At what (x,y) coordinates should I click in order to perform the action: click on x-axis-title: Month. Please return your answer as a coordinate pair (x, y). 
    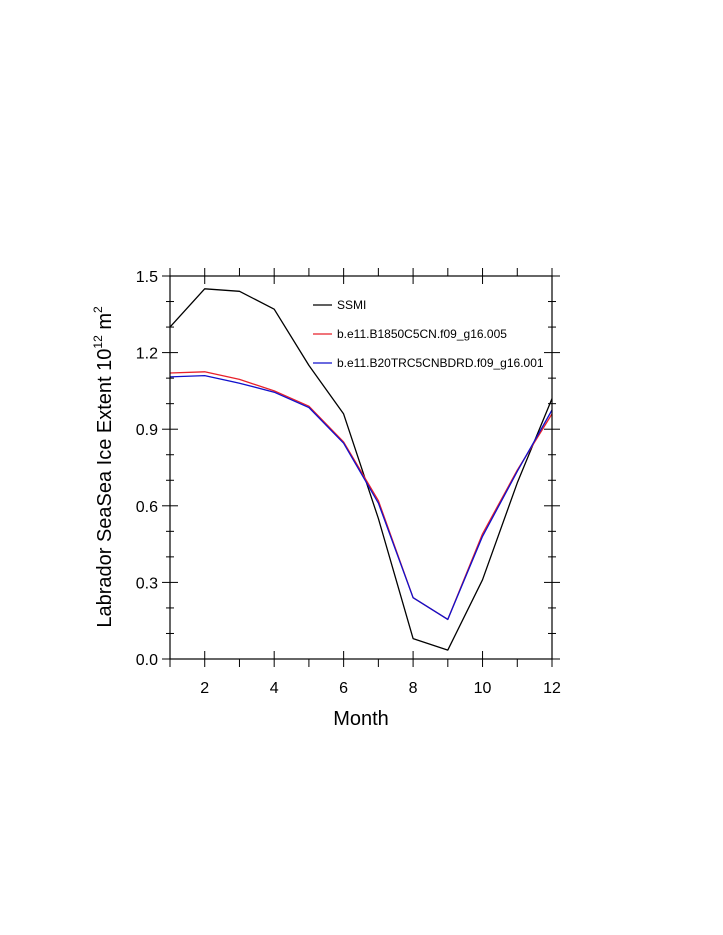
    Looking at the image, I should click on (361, 719).